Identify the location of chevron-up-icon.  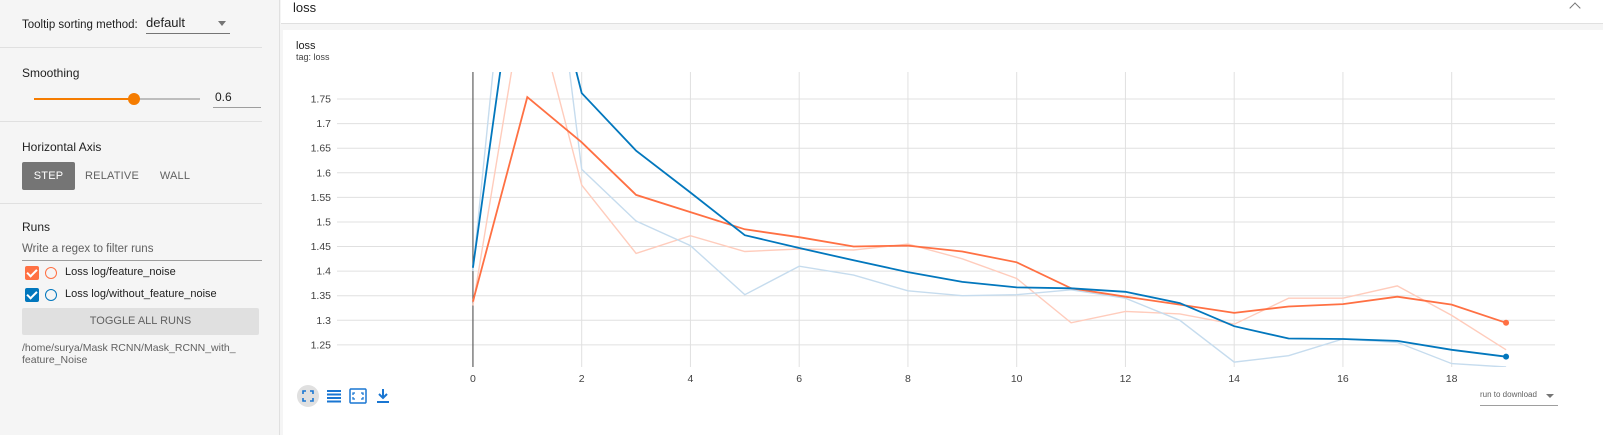
(1575, 8).